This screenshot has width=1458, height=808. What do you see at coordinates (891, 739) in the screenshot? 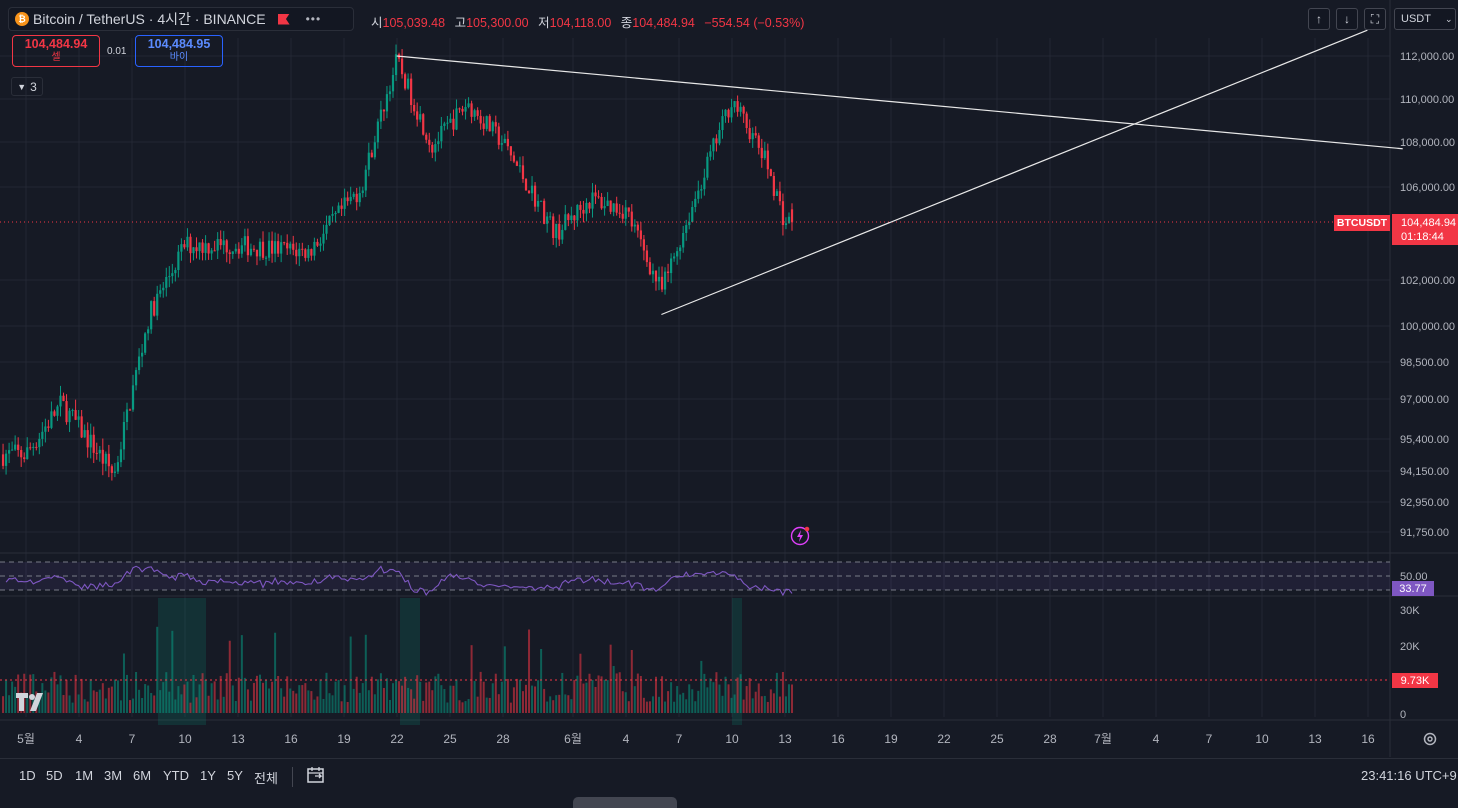
I see `time-axis-label: 19` at bounding box center [891, 739].